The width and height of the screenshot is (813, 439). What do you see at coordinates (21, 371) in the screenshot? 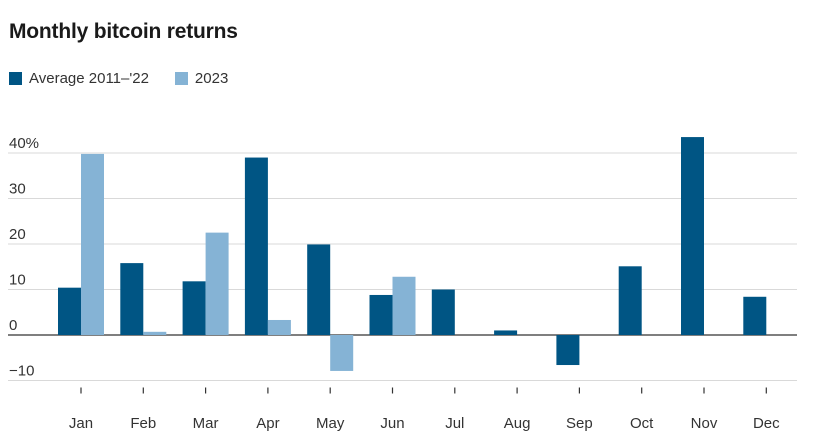
I see `y-tick-label: −10` at bounding box center [21, 371].